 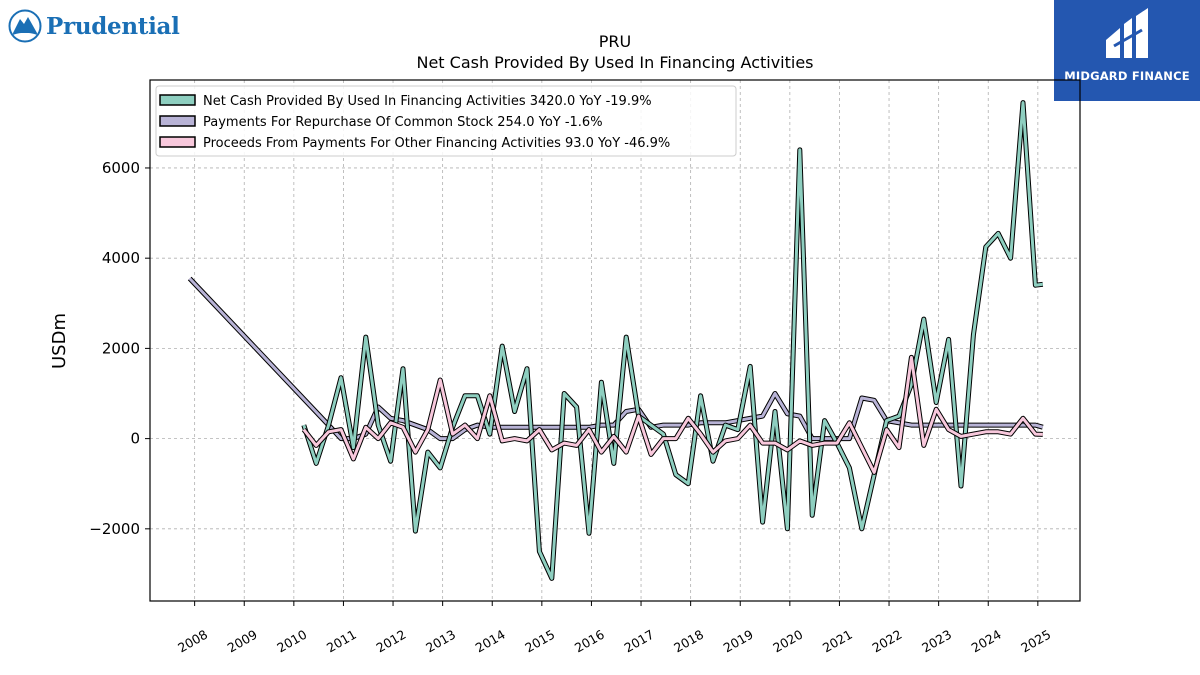 What do you see at coordinates (242, 641) in the screenshot?
I see `x-tick-label: 2009` at bounding box center [242, 641].